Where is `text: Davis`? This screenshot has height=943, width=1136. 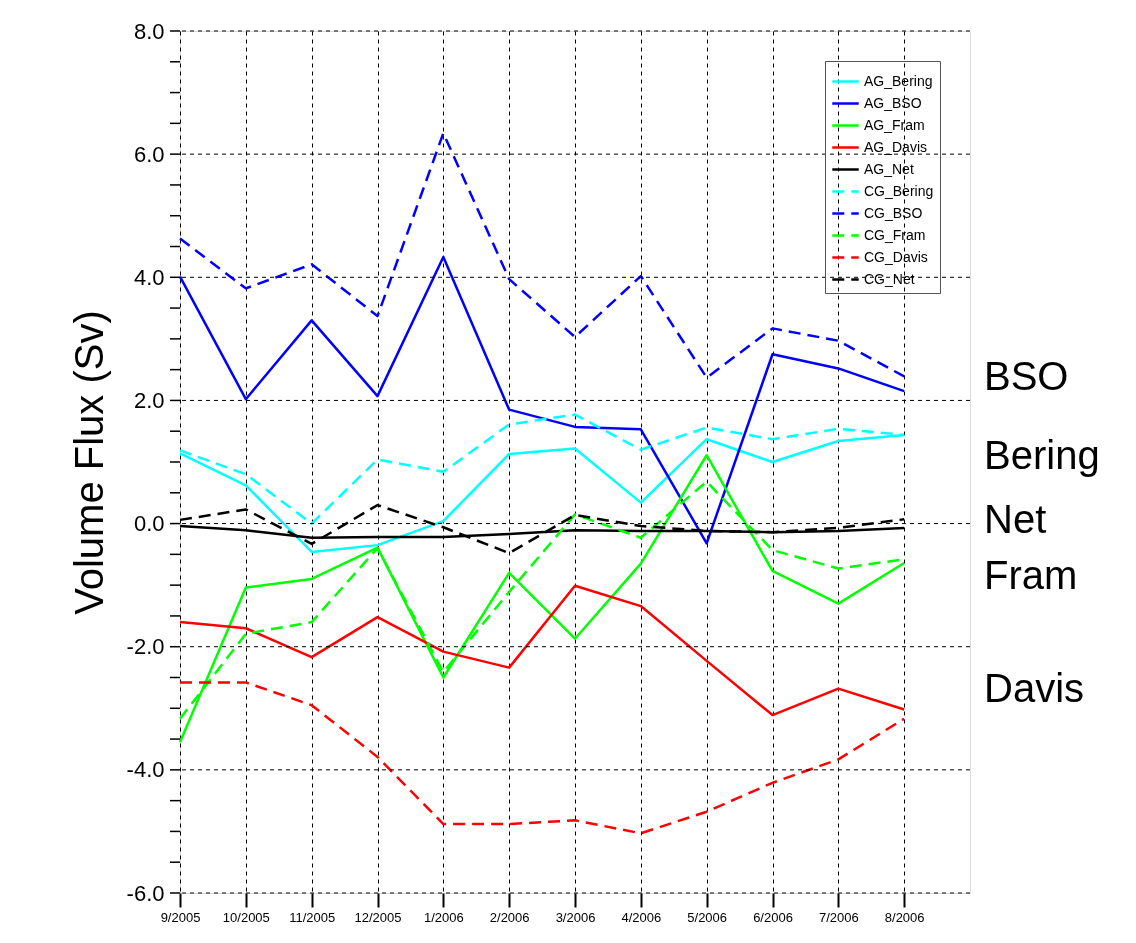 text: Davis is located at coordinates (1034, 688).